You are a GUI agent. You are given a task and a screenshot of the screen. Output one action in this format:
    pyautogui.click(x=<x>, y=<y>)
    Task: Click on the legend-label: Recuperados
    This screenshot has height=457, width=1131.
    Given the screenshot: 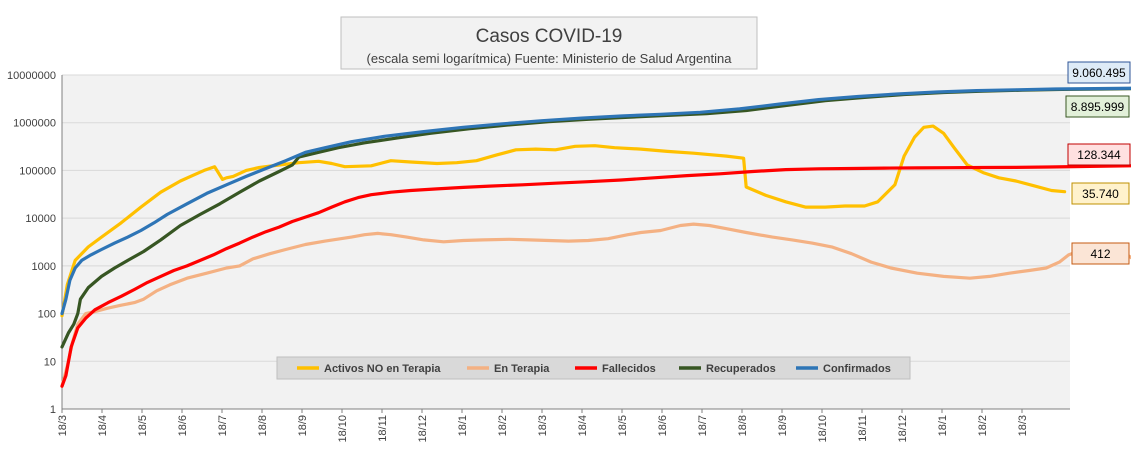 What is the action you would take?
    pyautogui.click(x=741, y=369)
    